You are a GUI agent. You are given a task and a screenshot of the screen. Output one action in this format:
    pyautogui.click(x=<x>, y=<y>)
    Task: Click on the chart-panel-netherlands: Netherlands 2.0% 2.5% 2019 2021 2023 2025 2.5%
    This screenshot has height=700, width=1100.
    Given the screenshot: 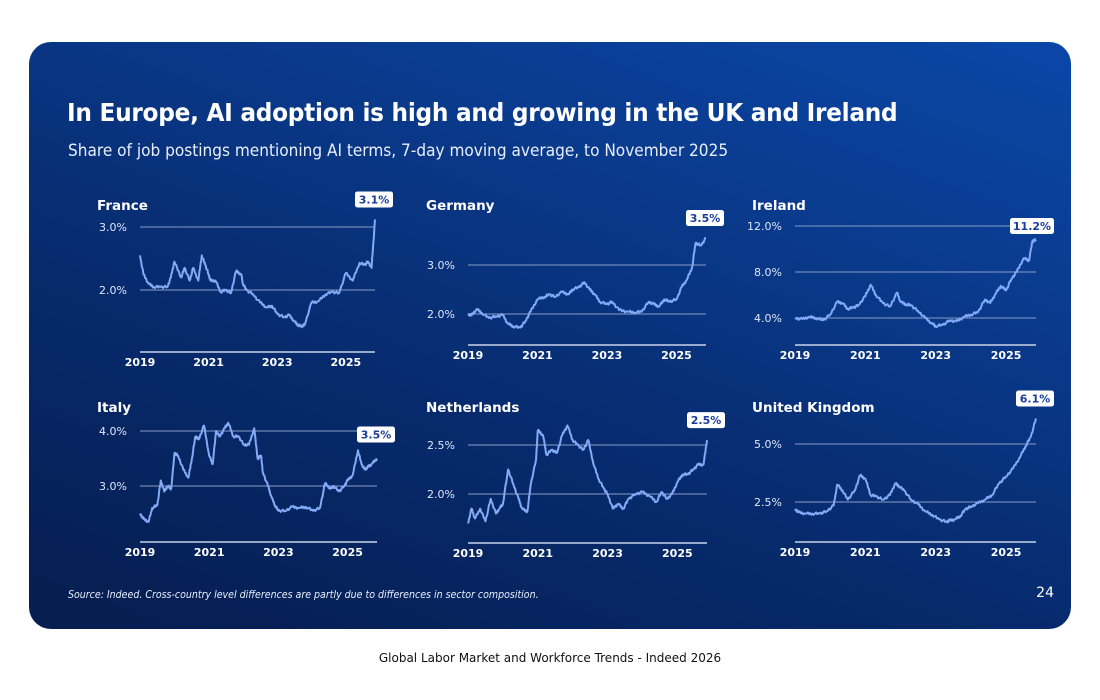 What is the action you would take?
    pyautogui.click(x=575, y=480)
    